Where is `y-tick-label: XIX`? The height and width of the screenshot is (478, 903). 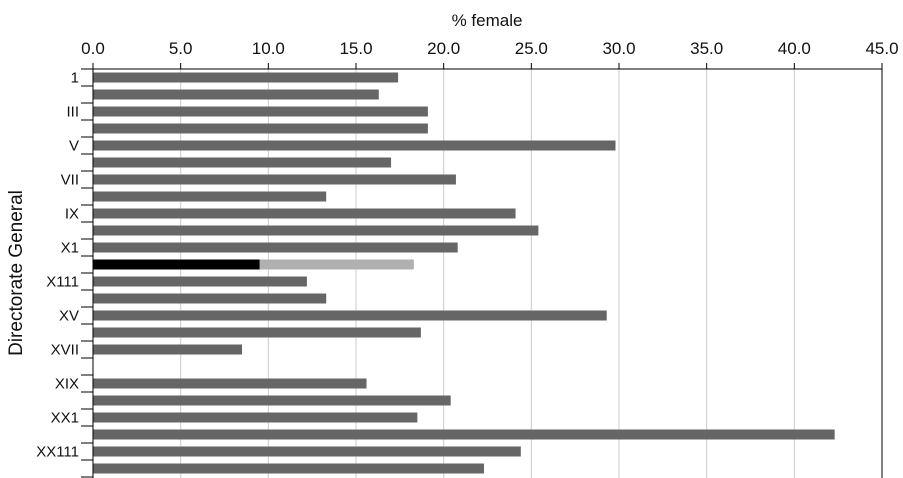 y-tick-label: XIX is located at coordinates (67, 384).